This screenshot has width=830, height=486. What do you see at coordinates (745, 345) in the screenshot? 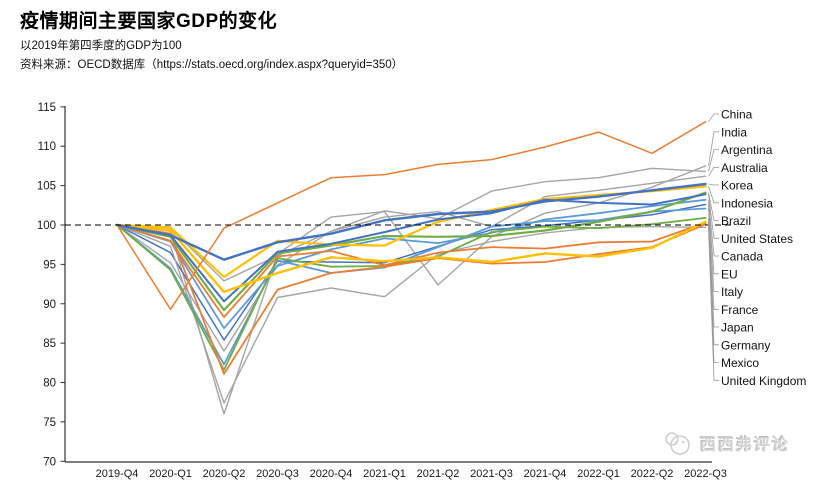
I see `series-label-germany: Germany` at bounding box center [745, 345].